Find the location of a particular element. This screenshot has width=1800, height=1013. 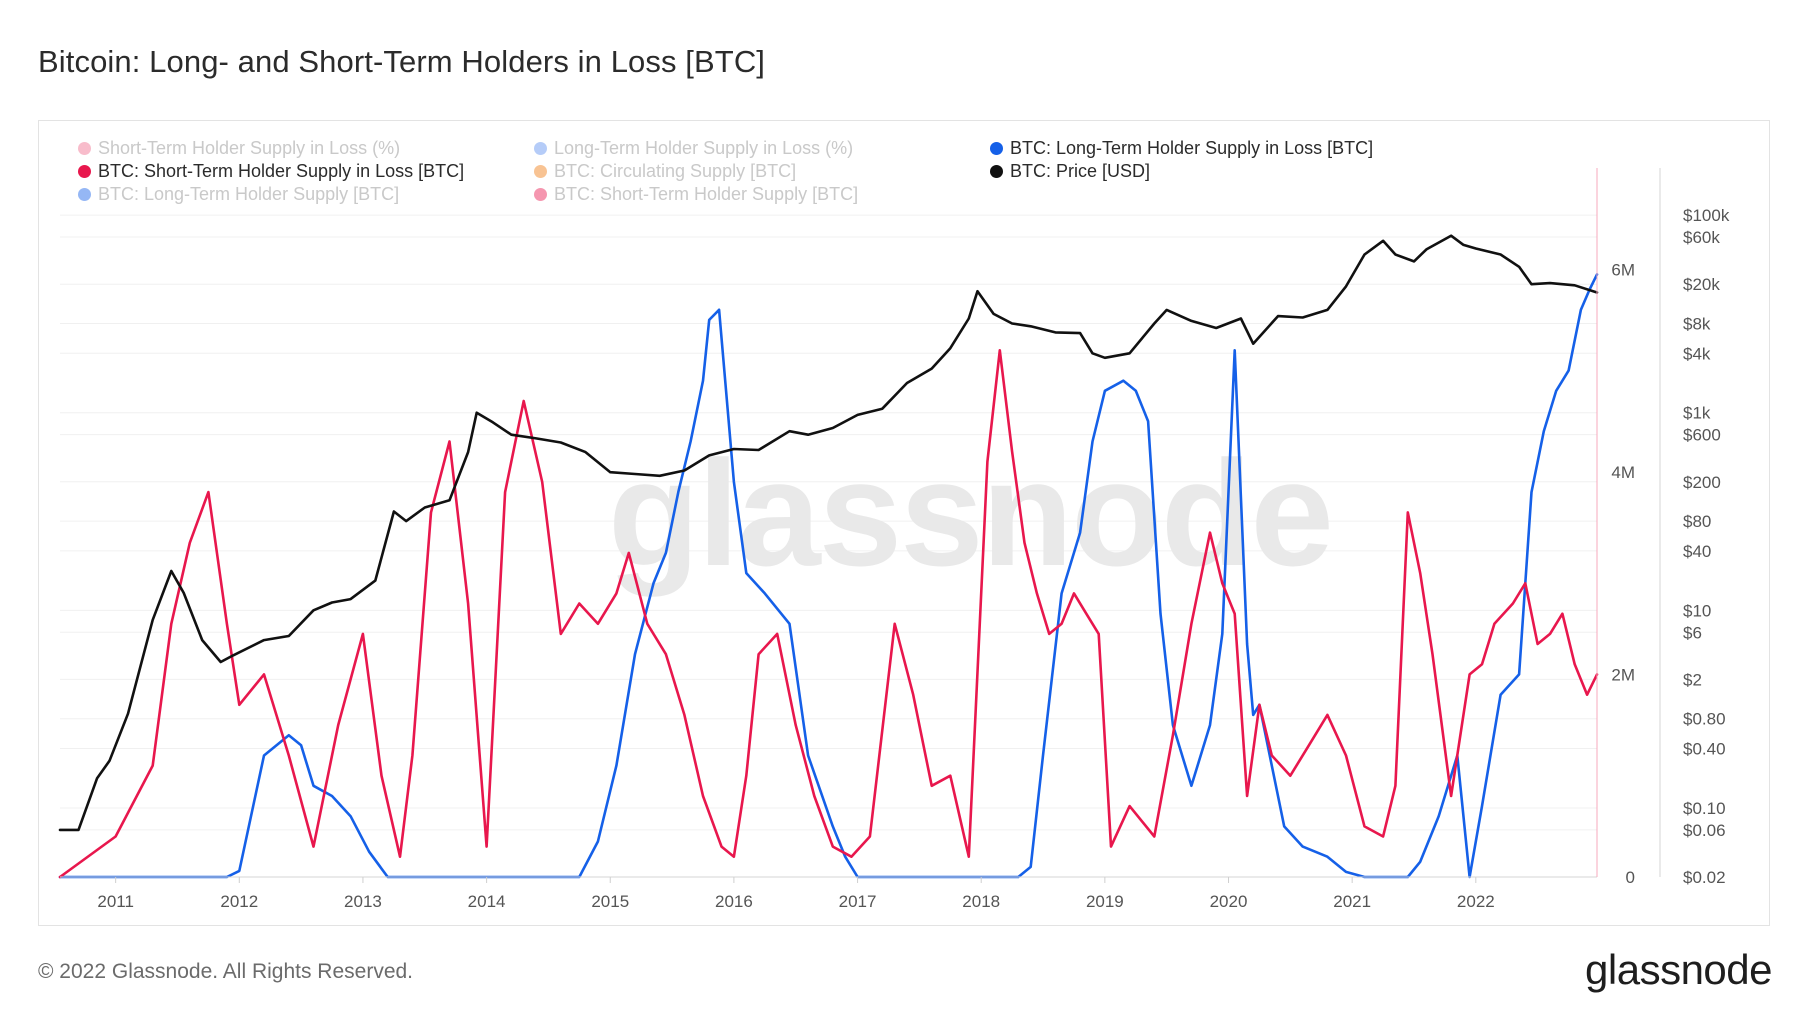

x-tick-label: 2017 is located at coordinates (858, 901).